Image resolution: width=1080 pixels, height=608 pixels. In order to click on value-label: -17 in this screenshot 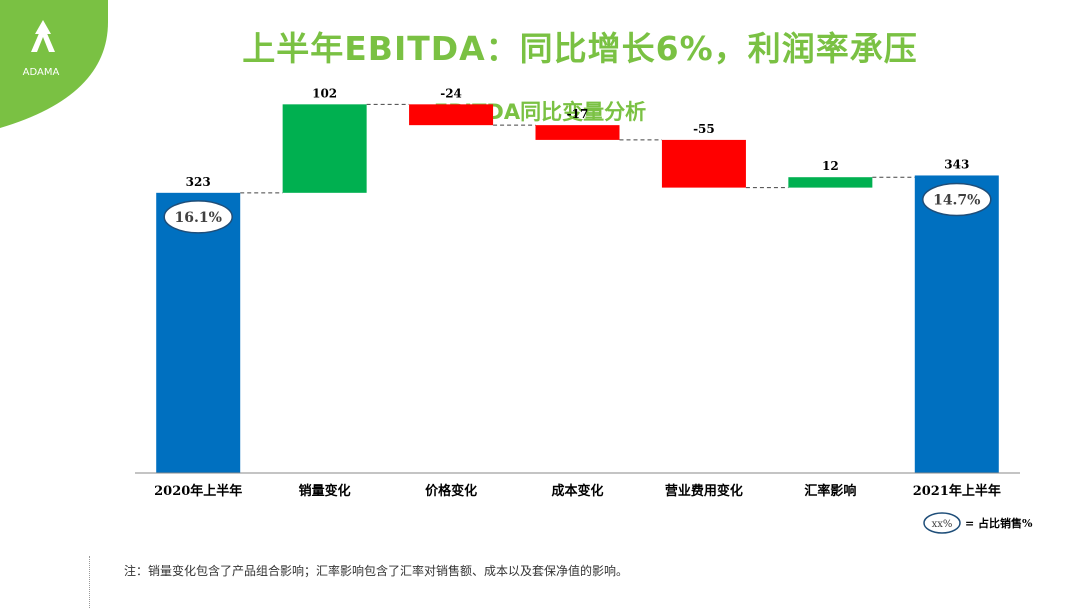, I will do `click(578, 114)`.